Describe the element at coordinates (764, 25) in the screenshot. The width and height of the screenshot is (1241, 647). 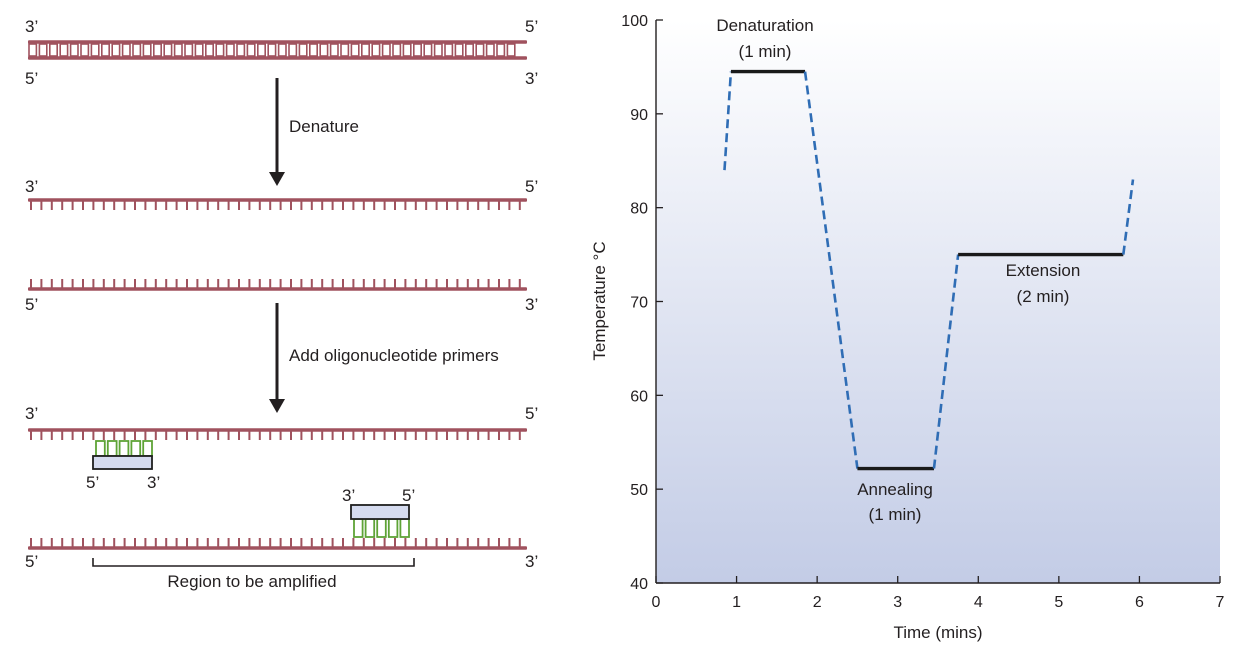
I see `annotation-denaturation: Denaturation` at that location.